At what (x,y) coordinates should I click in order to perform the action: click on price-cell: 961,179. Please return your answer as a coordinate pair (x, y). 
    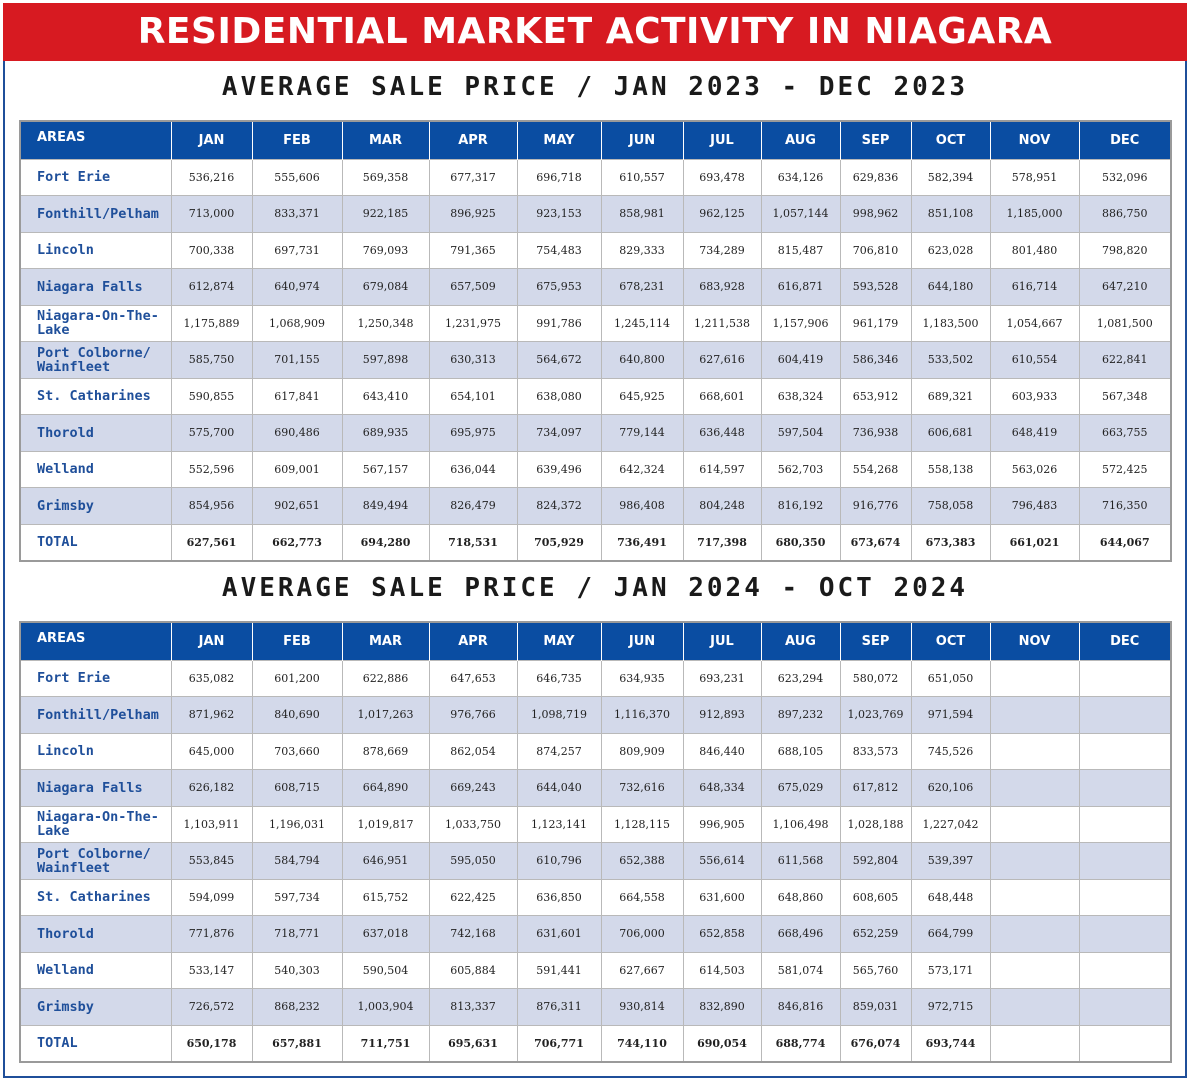
    Looking at the image, I should click on (875, 323).